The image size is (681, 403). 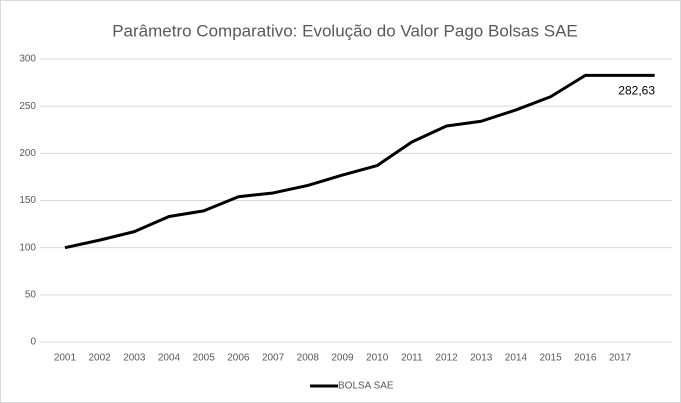 What do you see at coordinates (27, 106) in the screenshot?
I see `y-tick-label: 250` at bounding box center [27, 106].